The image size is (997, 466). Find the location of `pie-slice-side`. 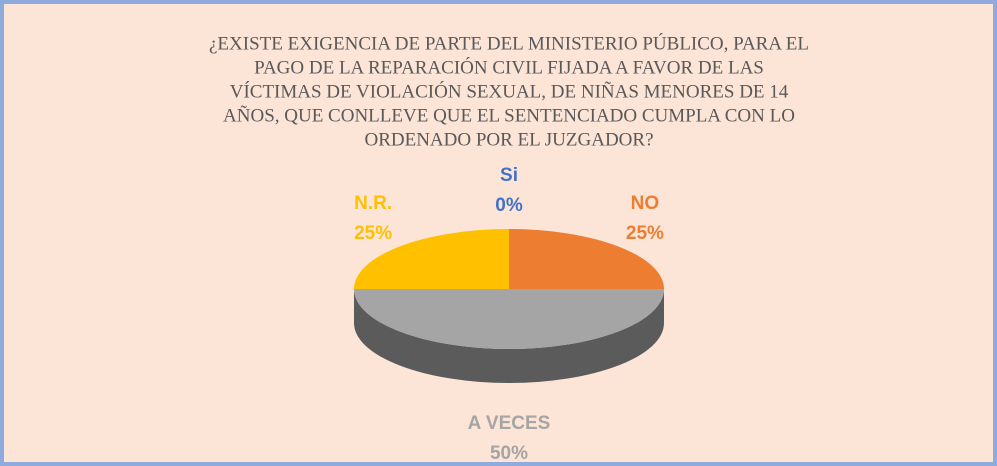

pie-slice-side is located at coordinates (509, 336).